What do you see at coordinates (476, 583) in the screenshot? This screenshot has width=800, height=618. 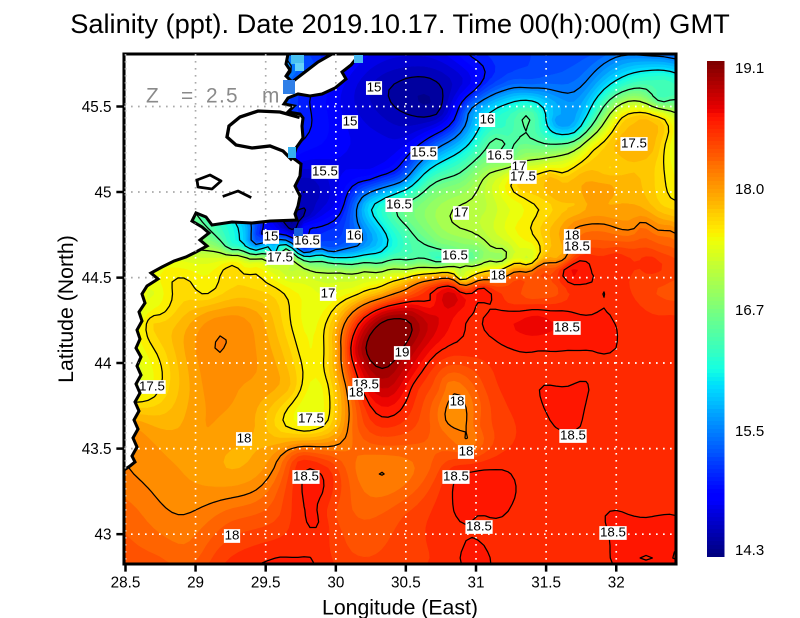 I see `svg-text: 31` at bounding box center [476, 583].